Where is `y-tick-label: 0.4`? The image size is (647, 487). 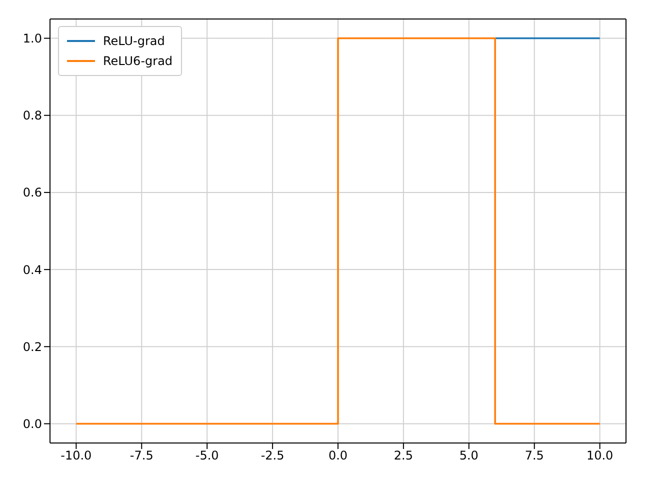 y-tick-label: 0.4 is located at coordinates (32, 269).